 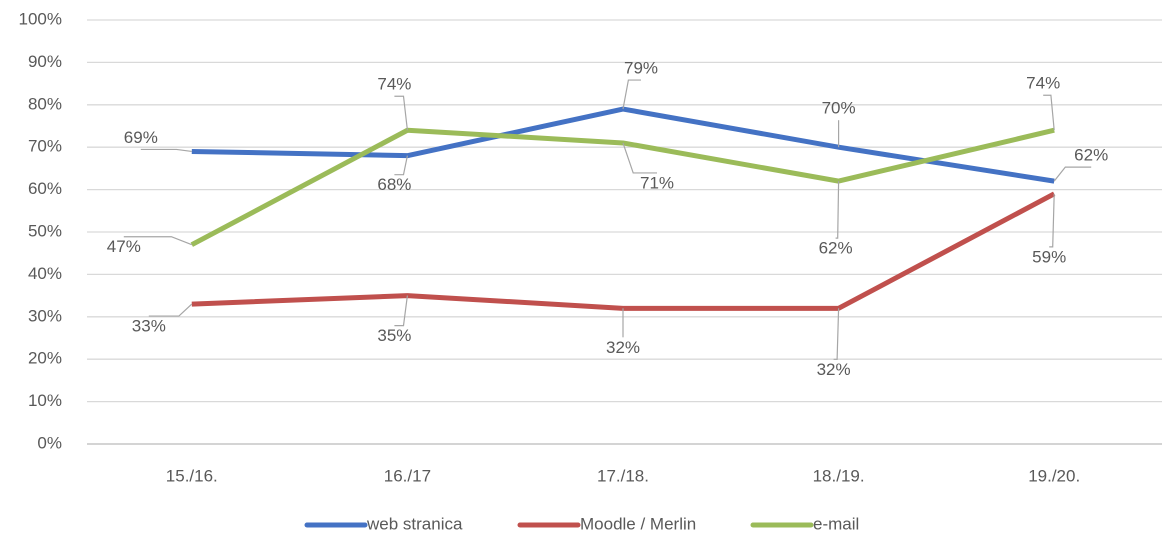 What do you see at coordinates (394, 184) in the screenshot?
I see `data-label: 68%` at bounding box center [394, 184].